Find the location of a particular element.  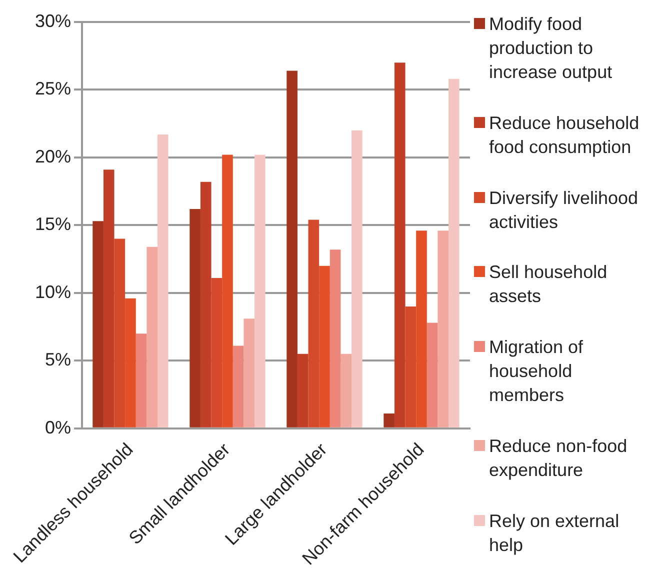

y-tick-label: 30% is located at coordinates (52, 20).